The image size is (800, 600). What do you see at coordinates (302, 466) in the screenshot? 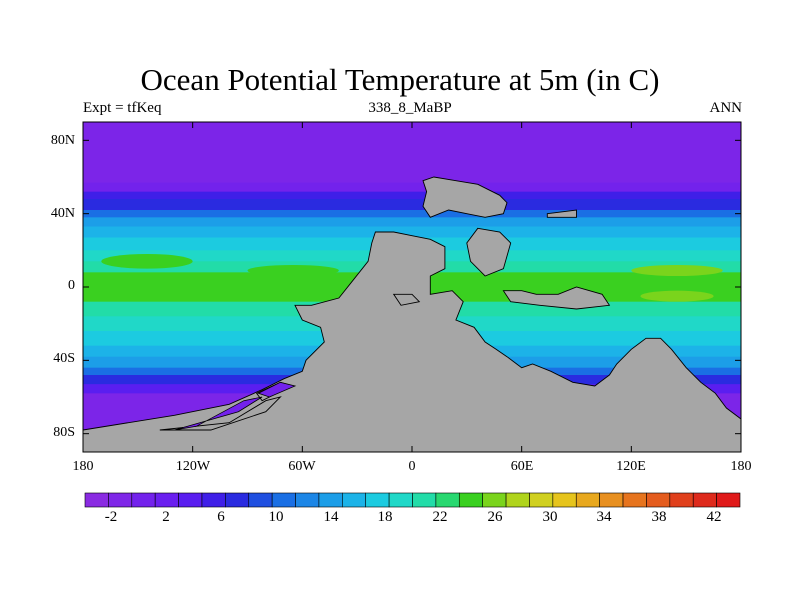
I see `lon-label-60w: 60W` at bounding box center [302, 466].